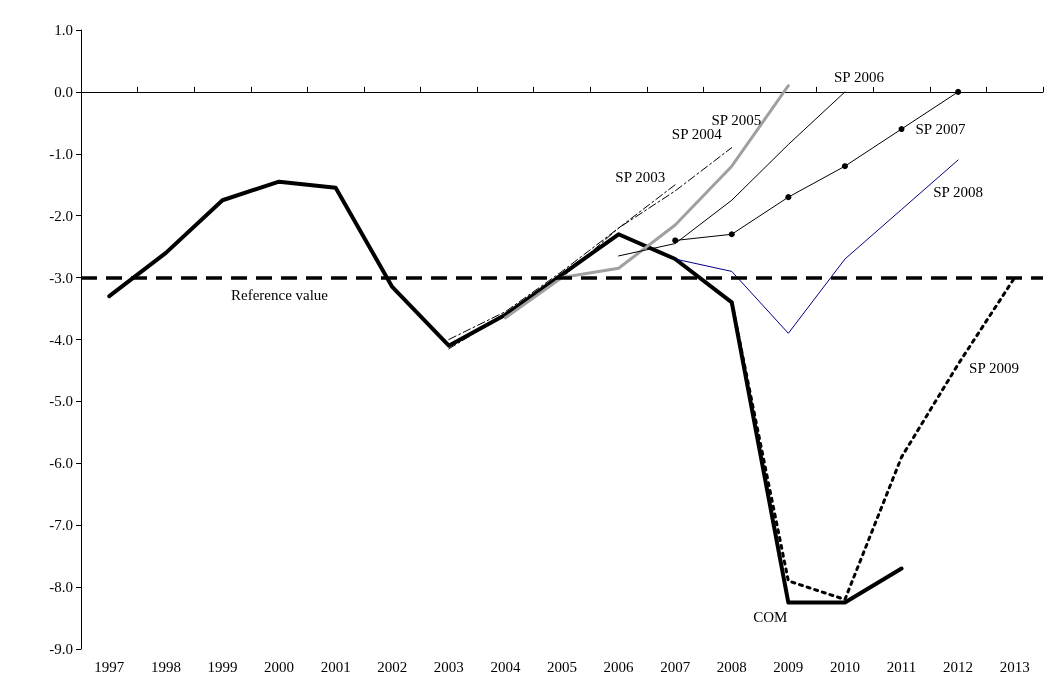  I want to click on x-tick-label: 1997, so click(109, 666).